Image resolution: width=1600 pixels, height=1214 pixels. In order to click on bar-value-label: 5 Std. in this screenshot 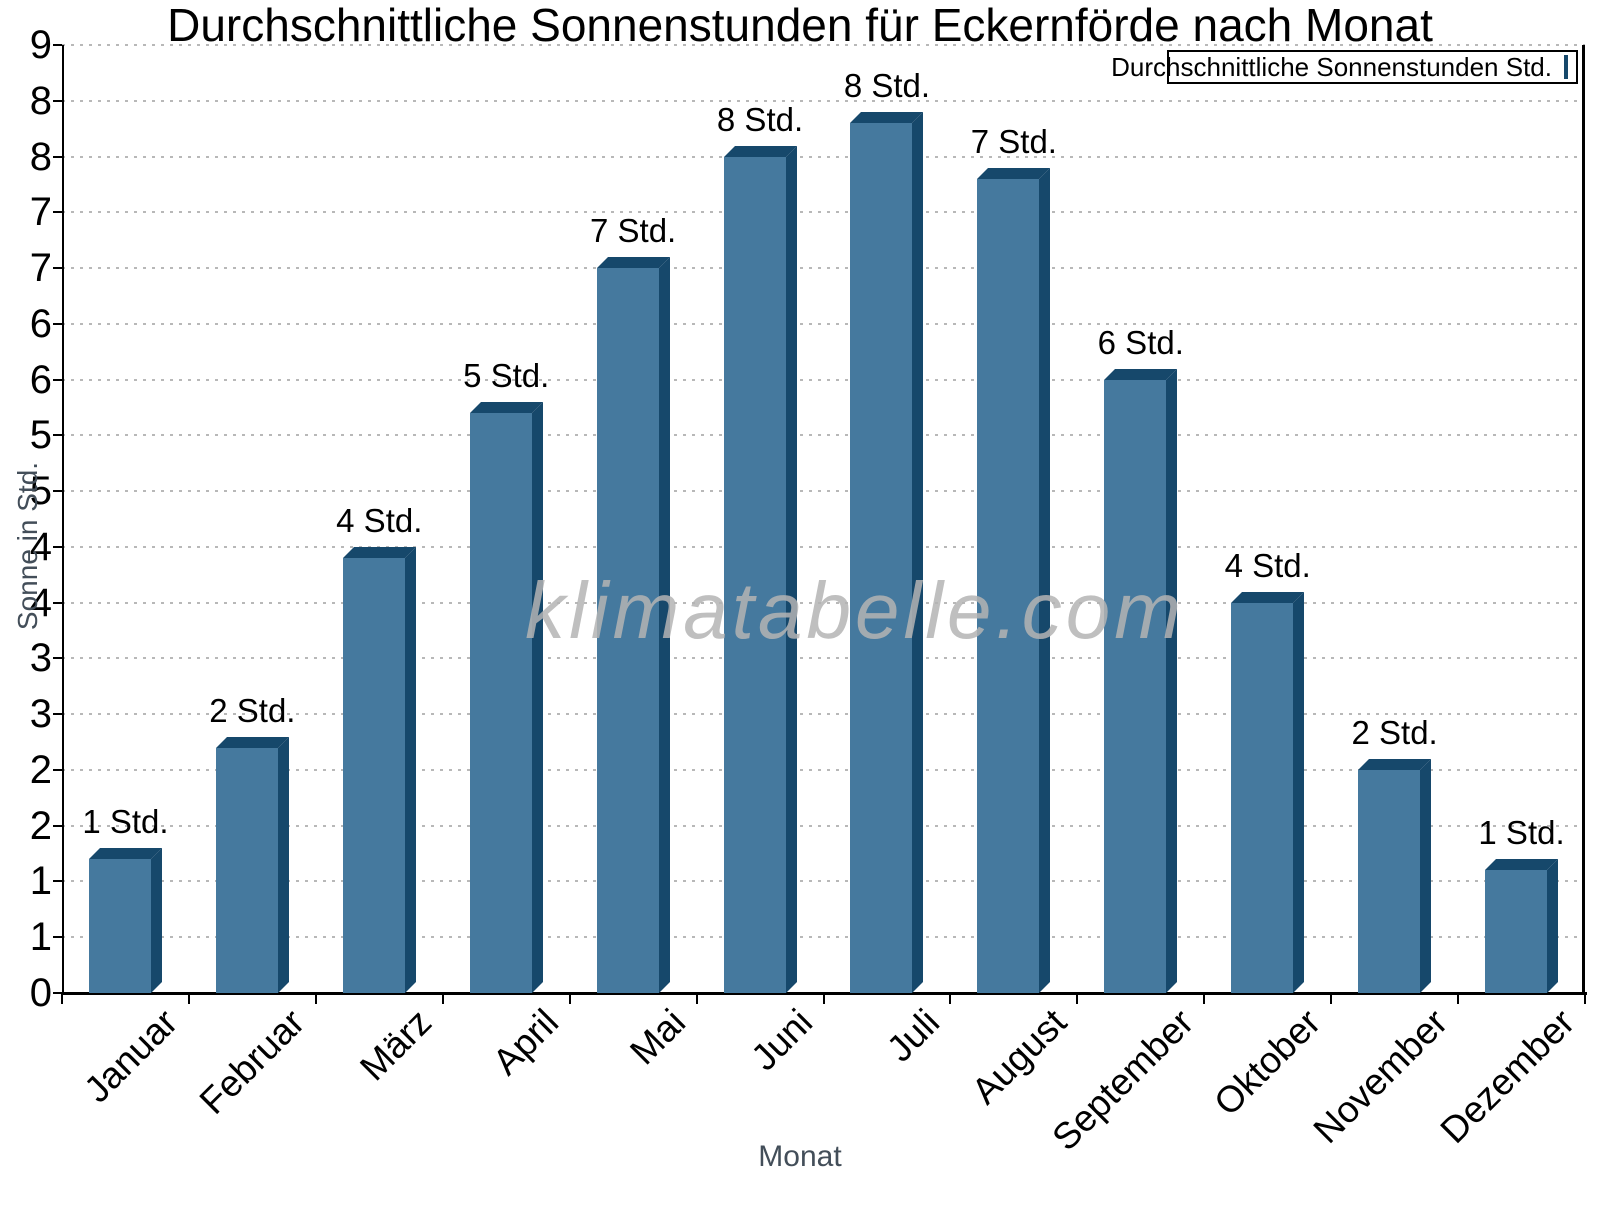, I will do `click(506, 376)`.